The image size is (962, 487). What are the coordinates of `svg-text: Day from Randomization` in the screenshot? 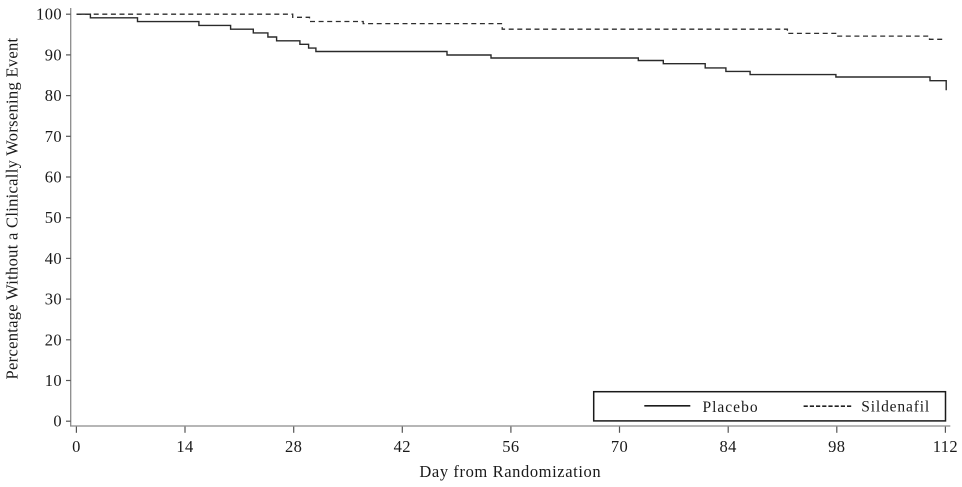 It's located at (510, 471).